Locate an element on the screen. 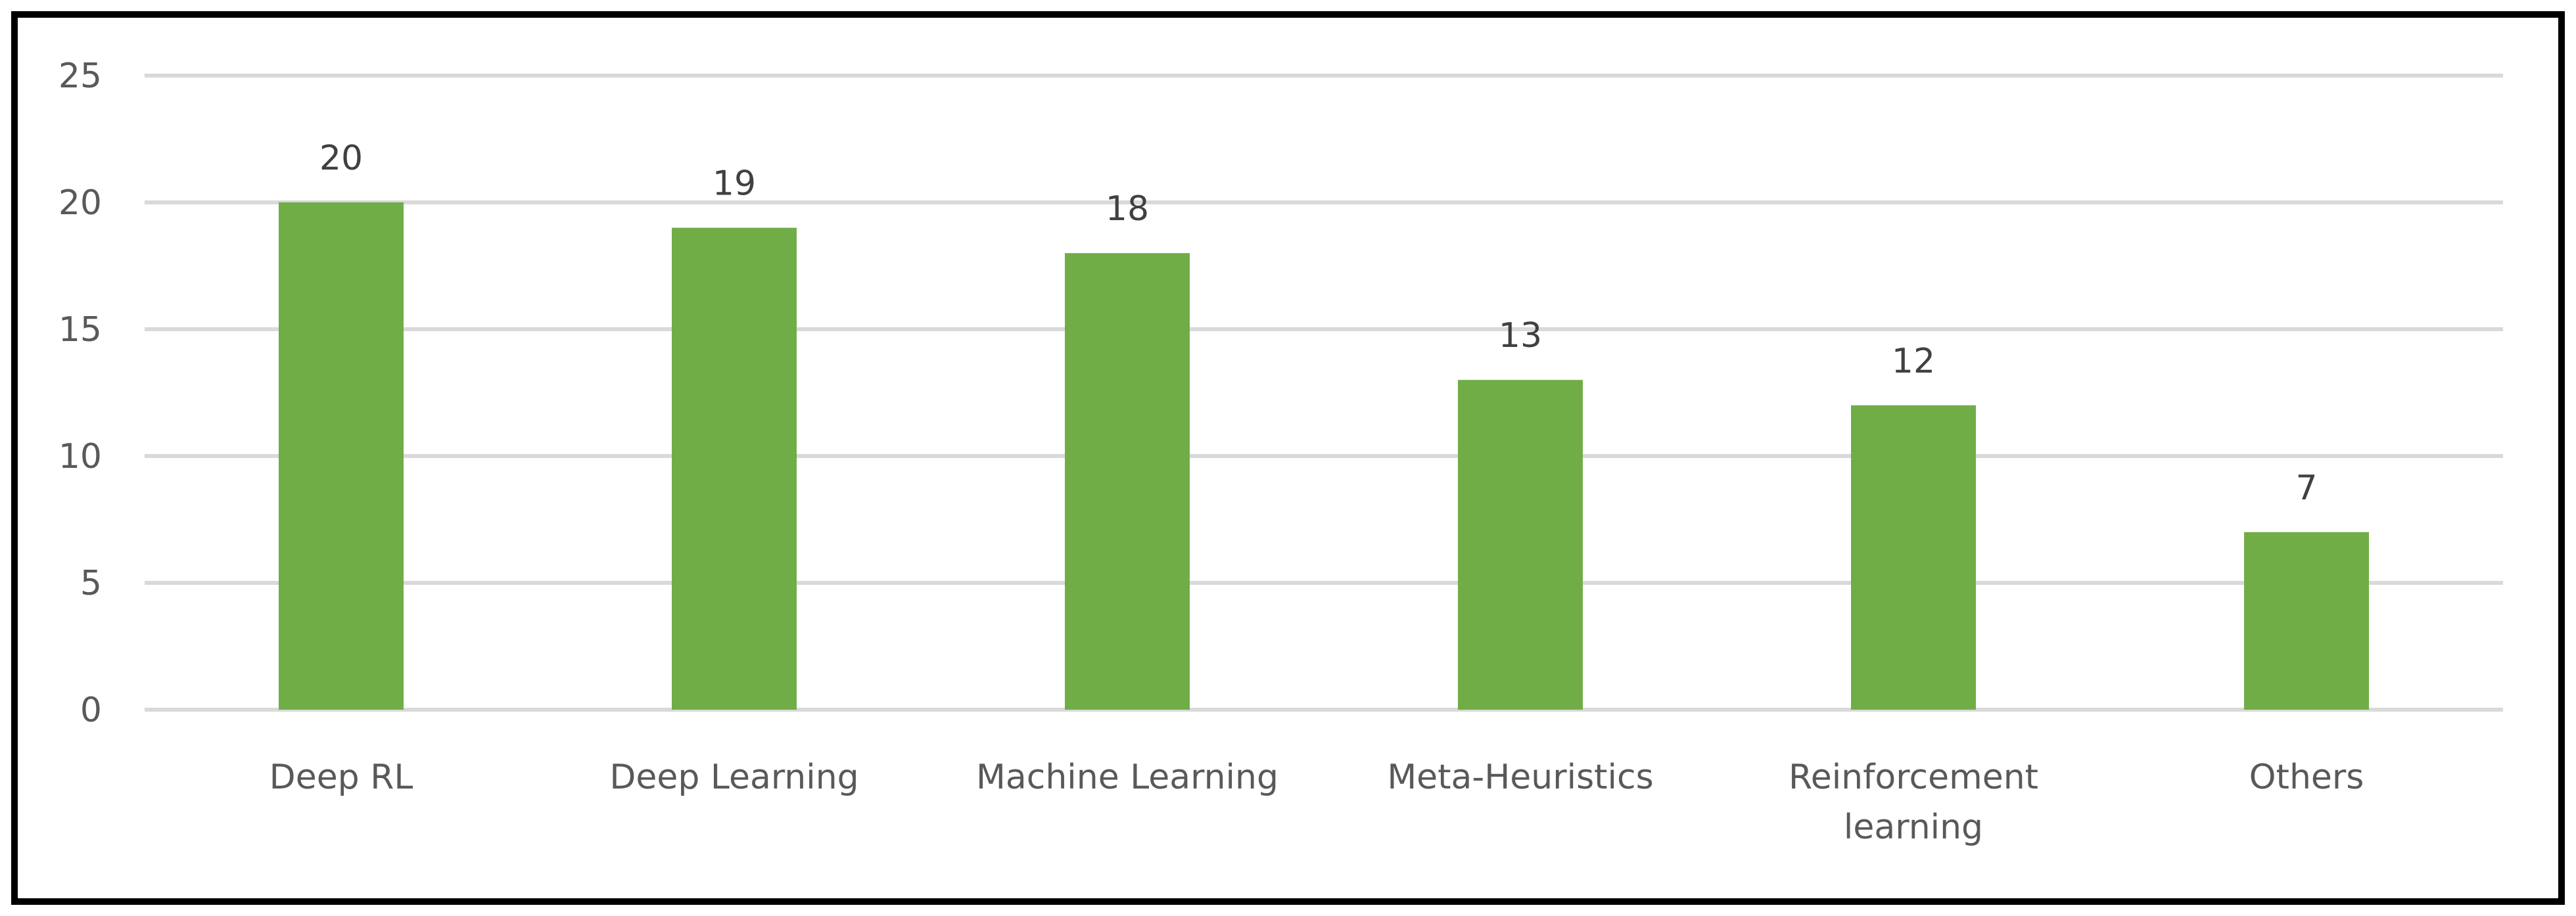  y-tick-label: 10 is located at coordinates (80, 456).